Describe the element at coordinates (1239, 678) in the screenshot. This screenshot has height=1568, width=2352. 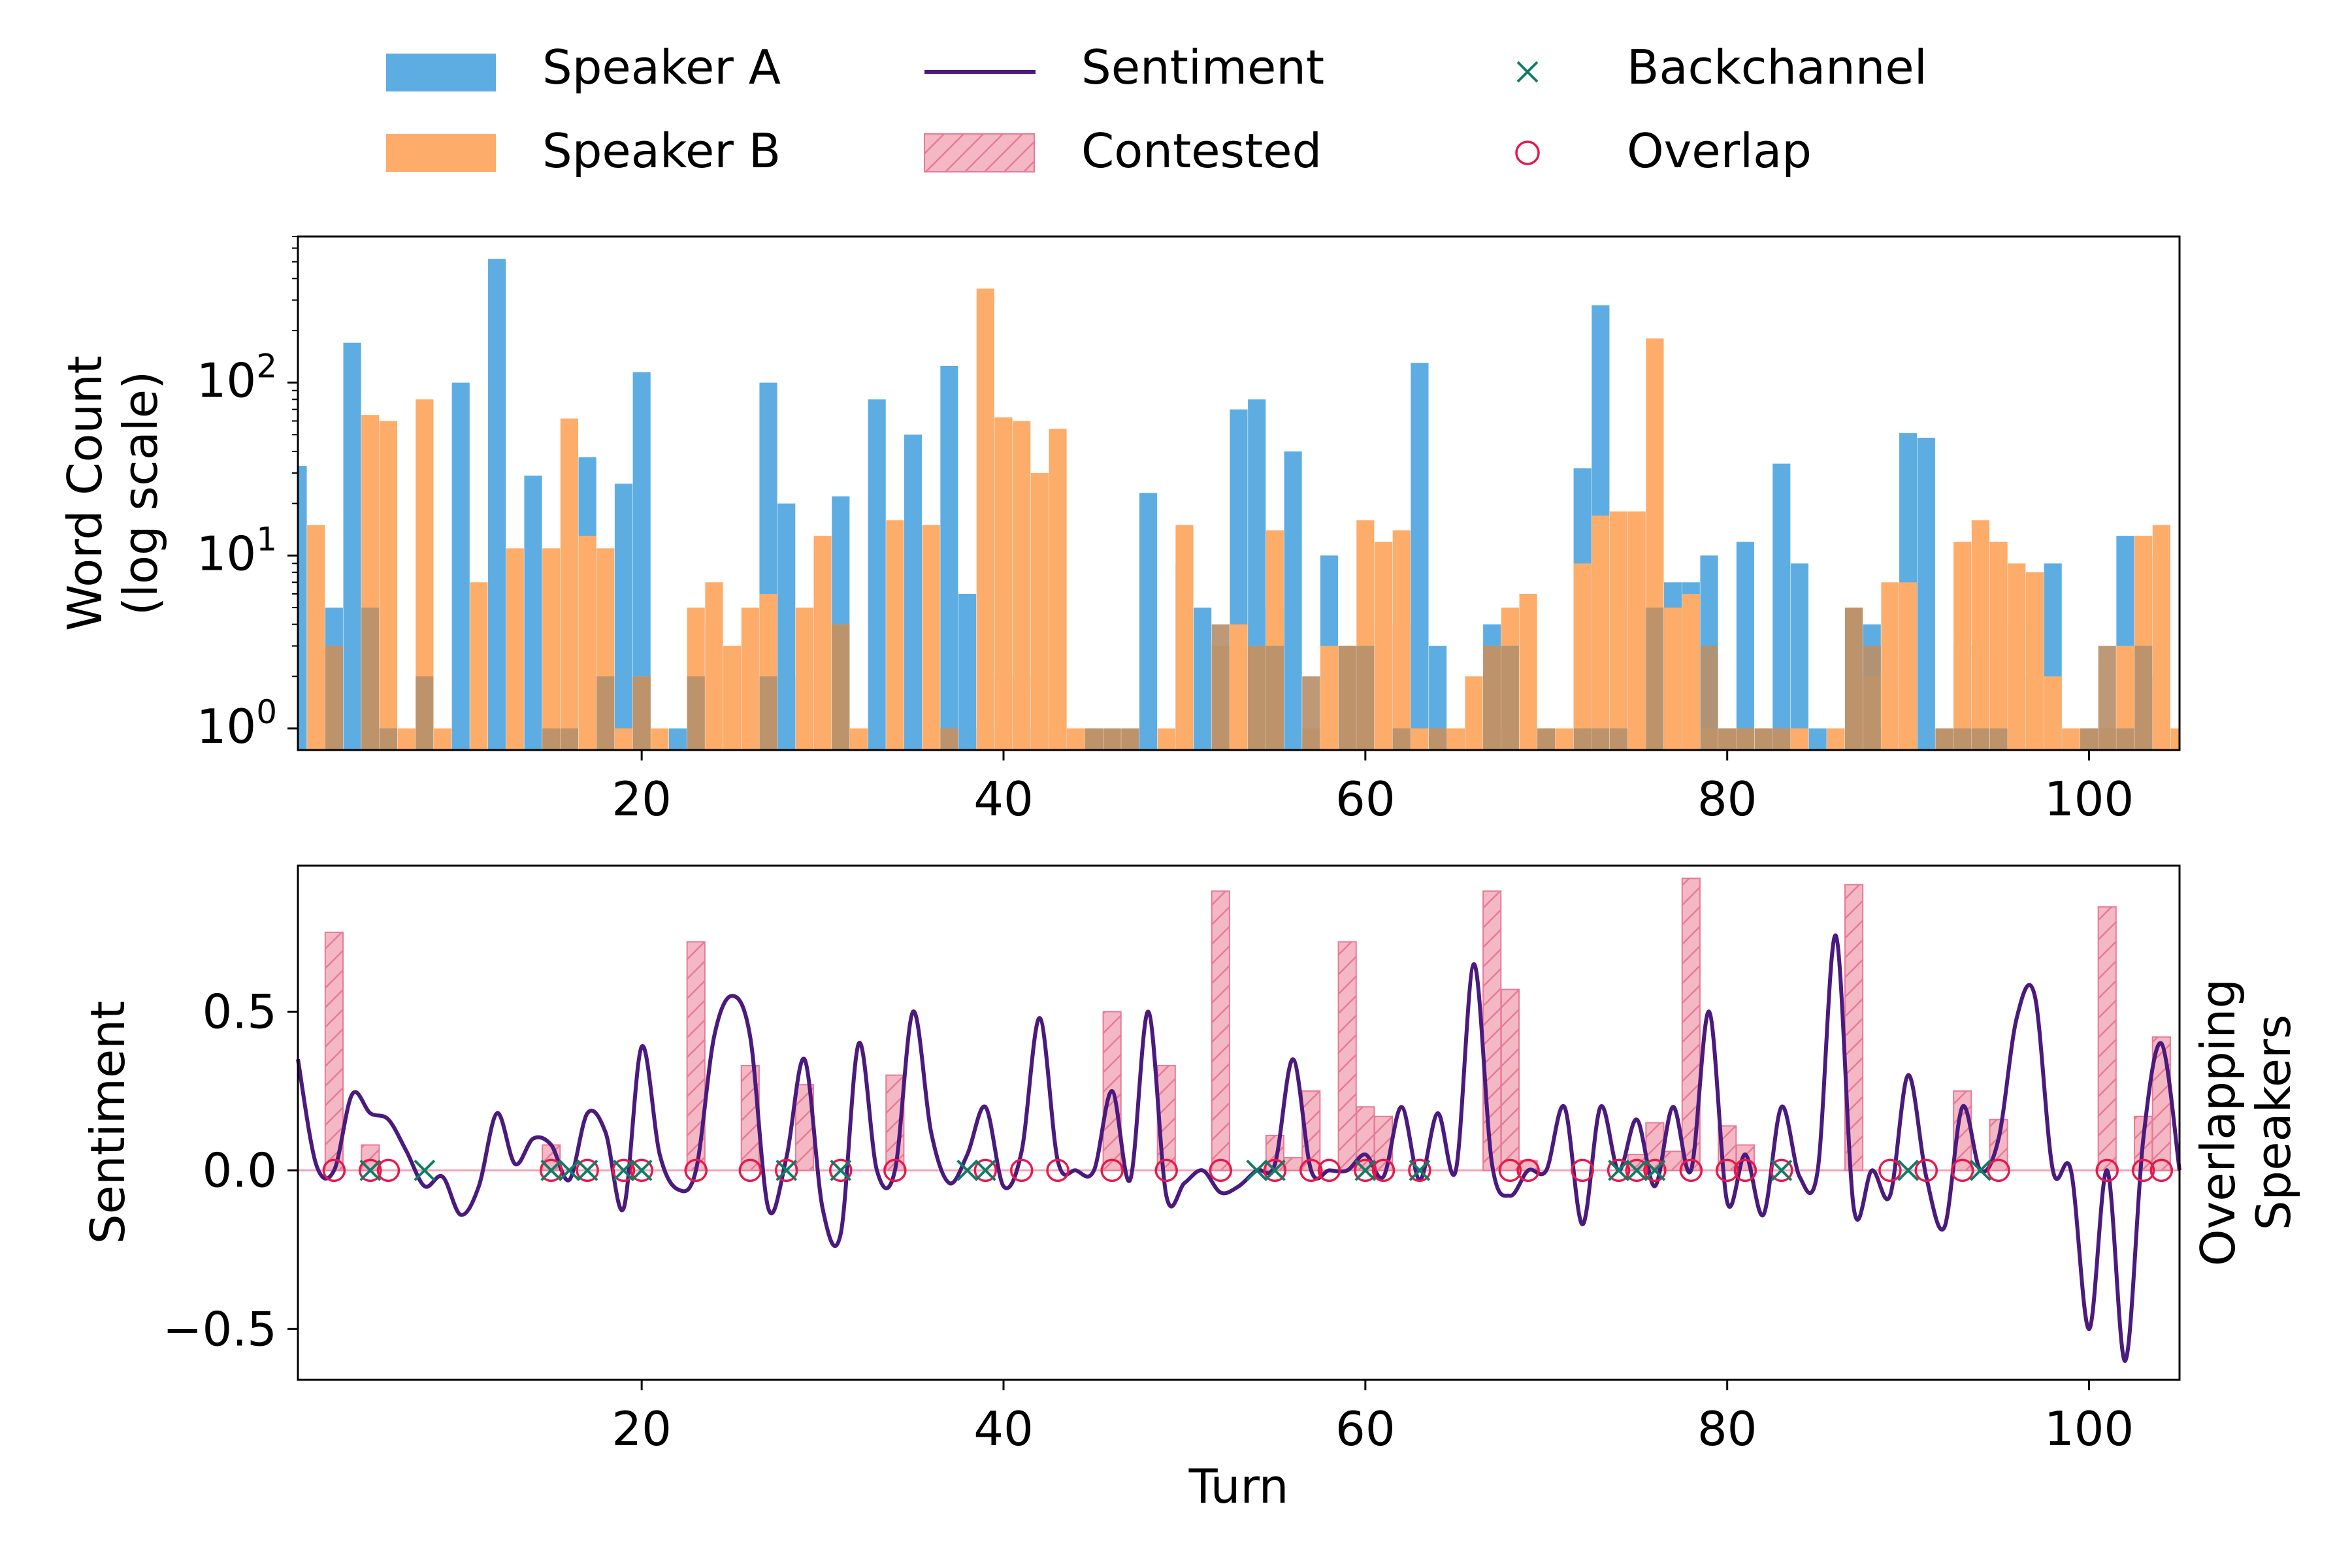
I see `top-bars-overlap` at that location.